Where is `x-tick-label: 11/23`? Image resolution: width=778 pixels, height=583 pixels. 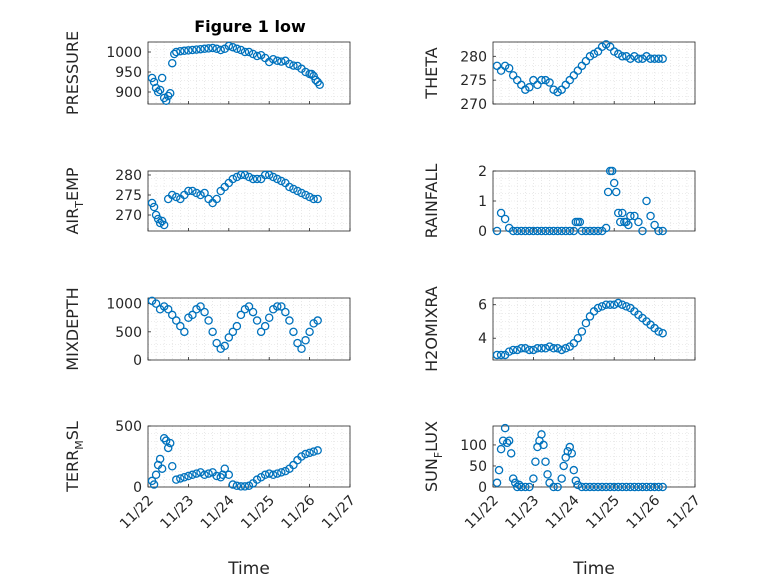
x-tick-label: 11/23 is located at coordinates (522, 513).